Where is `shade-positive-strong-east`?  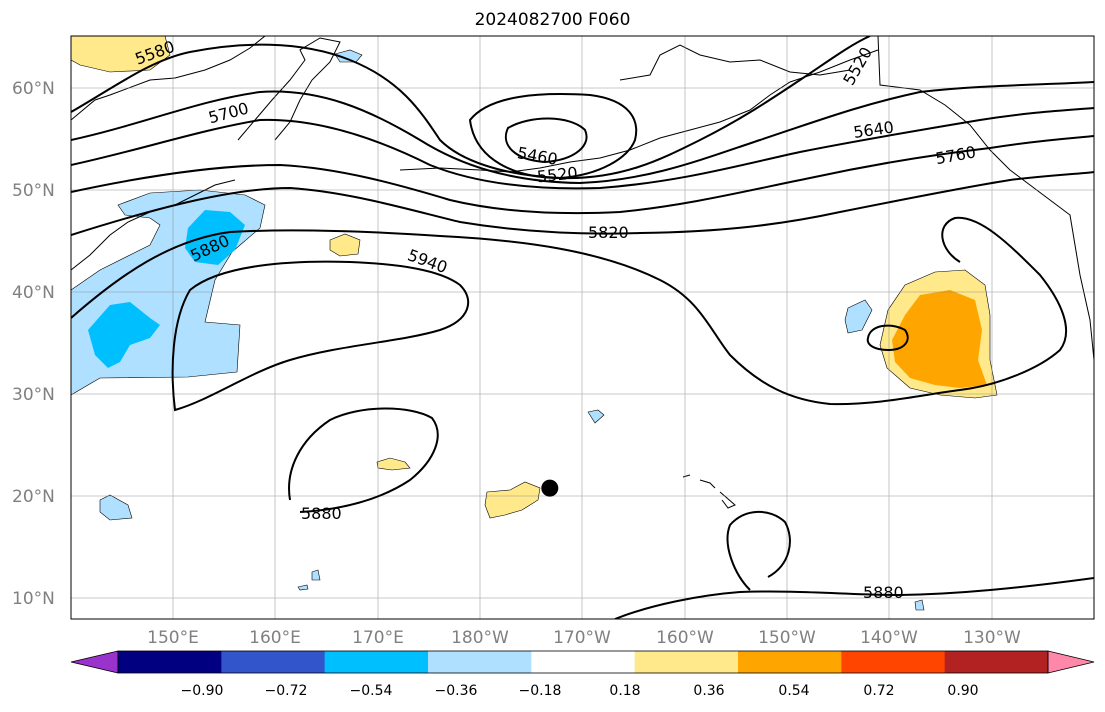 shade-positive-strong-east is located at coordinates (939, 339).